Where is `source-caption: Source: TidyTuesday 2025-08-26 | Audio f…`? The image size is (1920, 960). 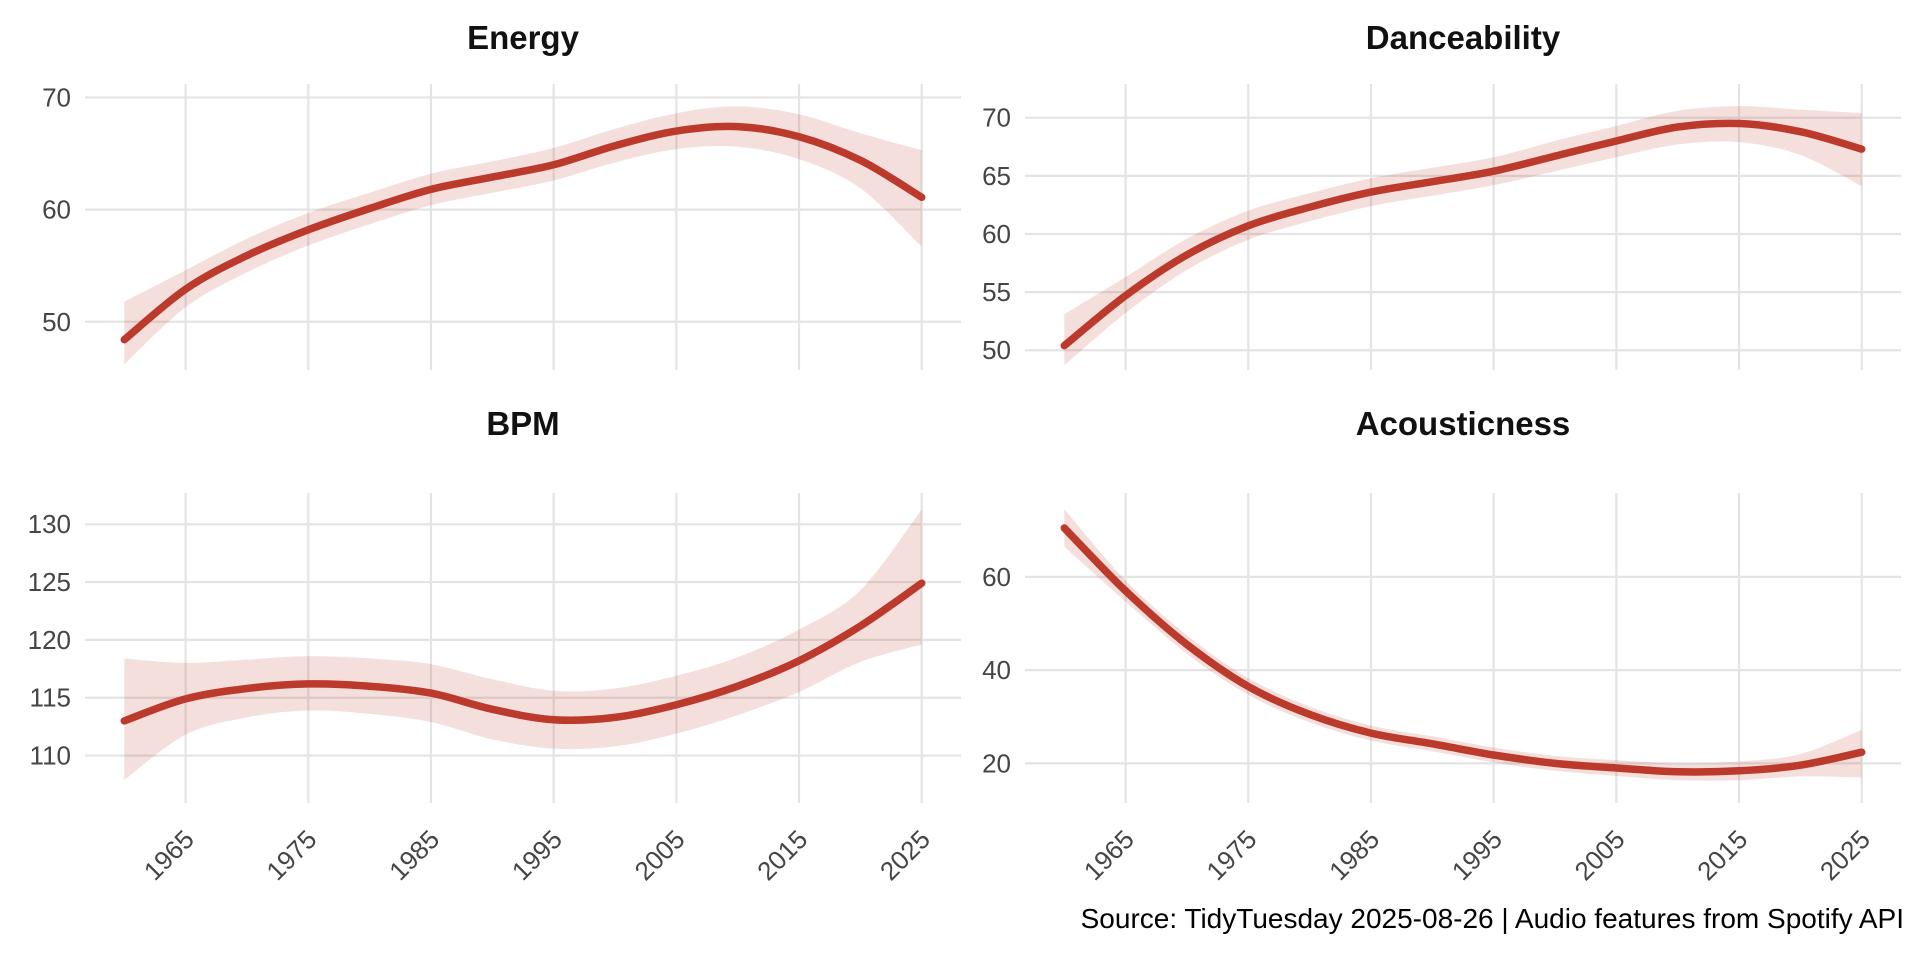 source-caption: Source: TidyTuesday 2025-08-26 | Audio f… is located at coordinates (1492, 918).